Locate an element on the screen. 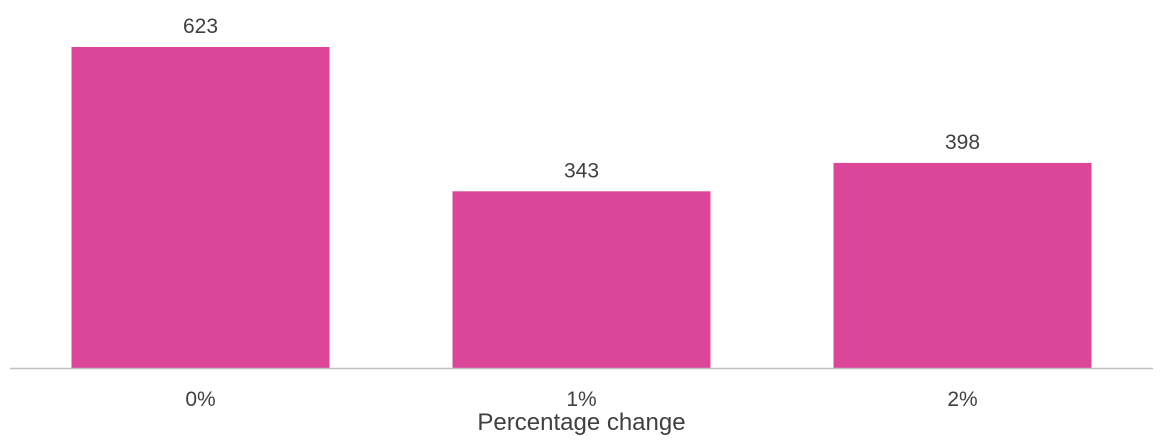  data-label: 343 is located at coordinates (581, 170).